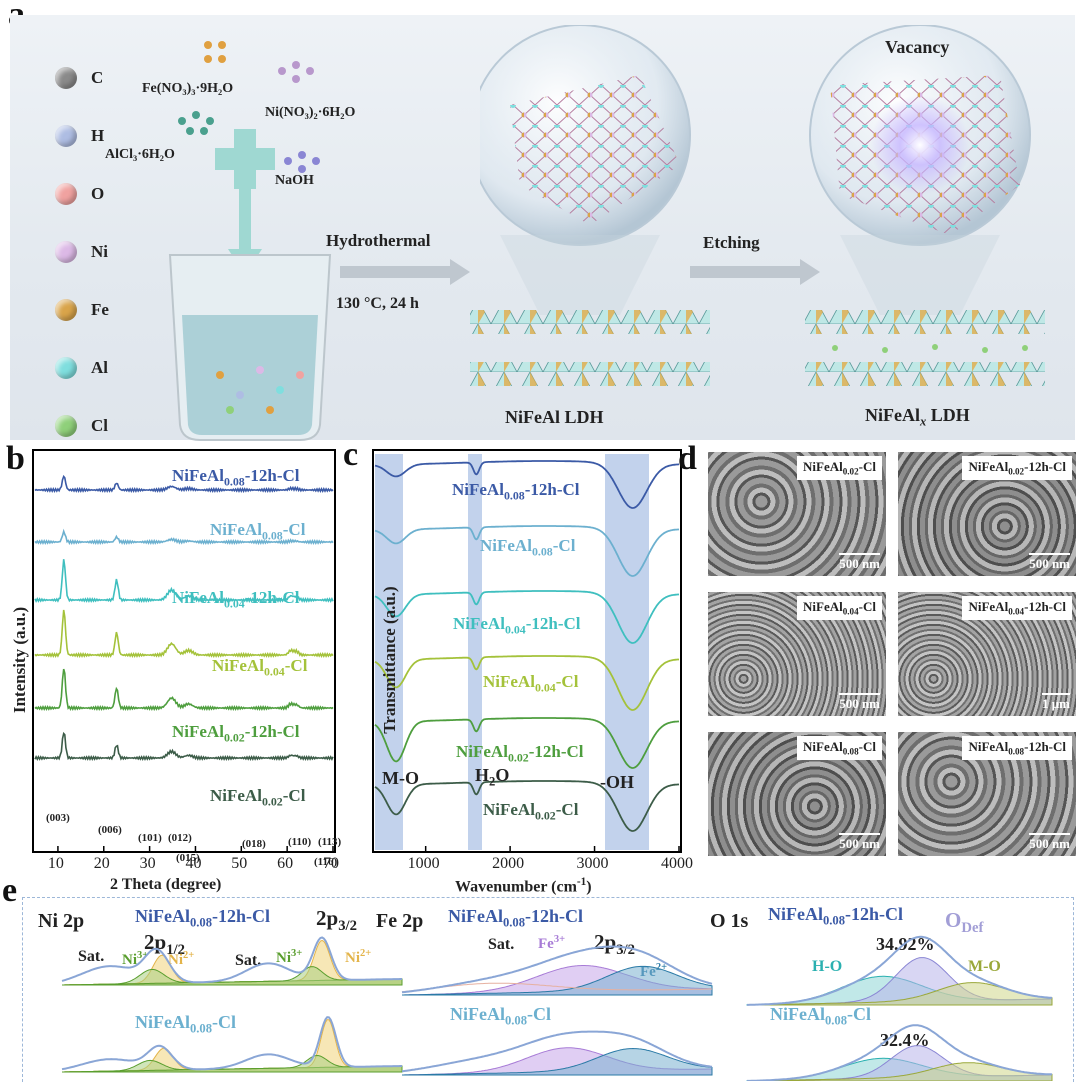  Describe the element at coordinates (300, 842) in the screenshot. I see `xrd-peak-label: (110)` at that location.